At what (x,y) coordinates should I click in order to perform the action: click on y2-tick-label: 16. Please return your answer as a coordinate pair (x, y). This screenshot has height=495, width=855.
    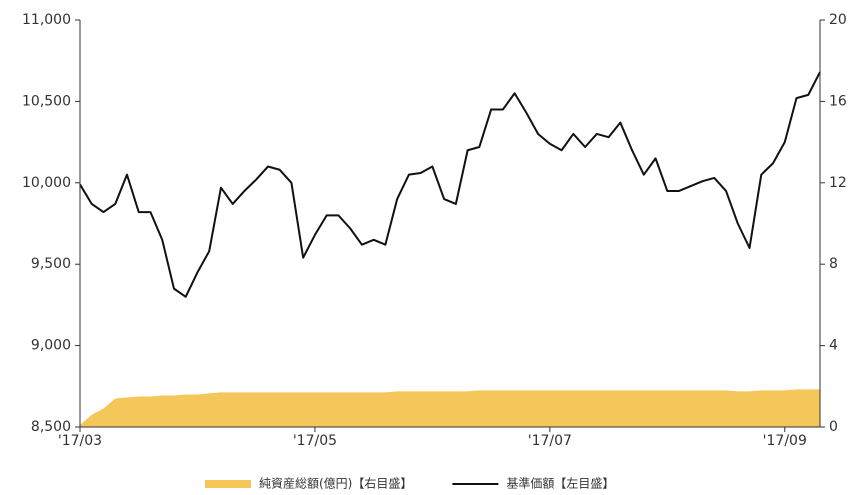
    Looking at the image, I should click on (838, 101).